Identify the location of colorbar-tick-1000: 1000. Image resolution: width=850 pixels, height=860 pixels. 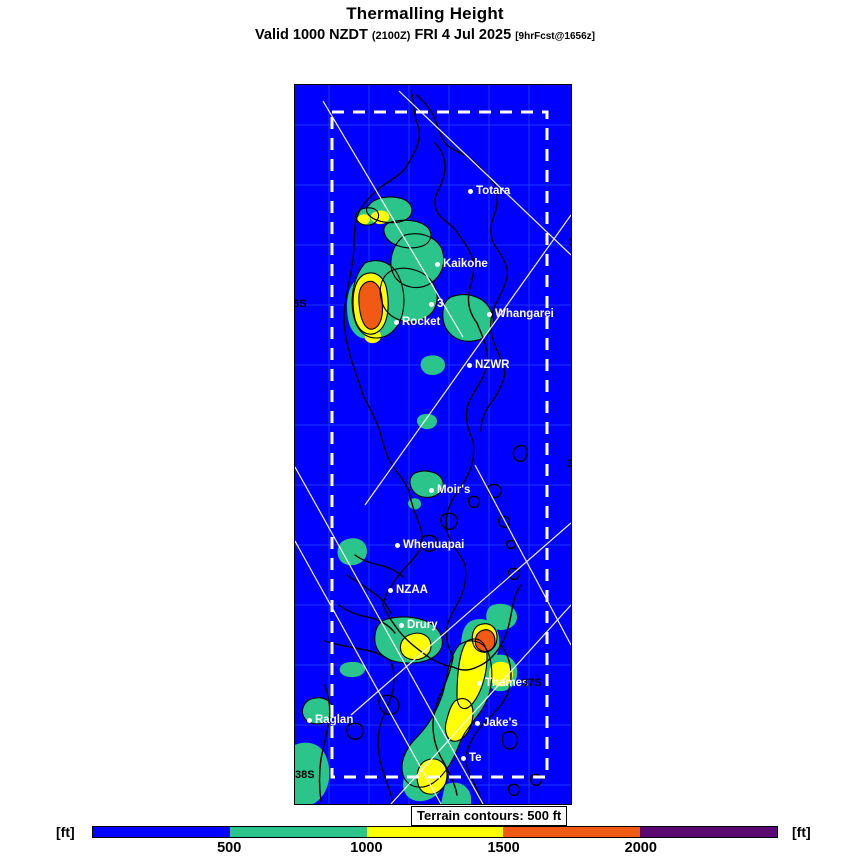
(366, 848).